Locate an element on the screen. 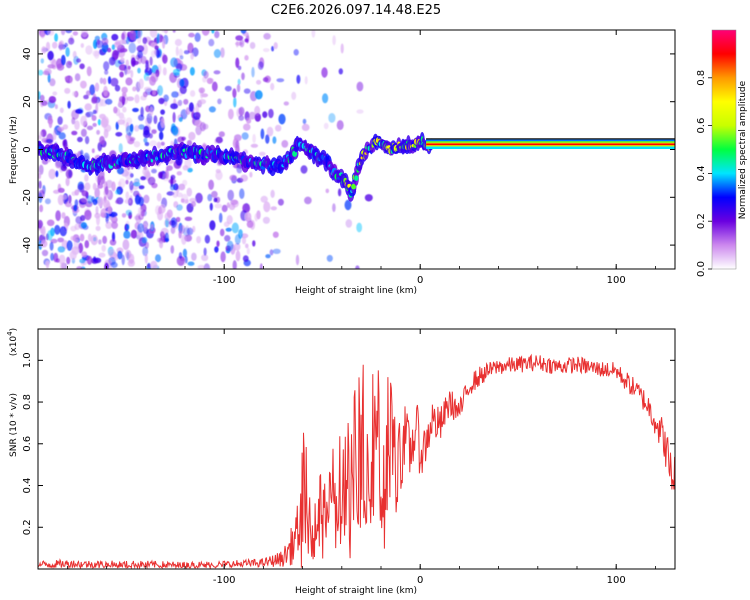  spectrogram-x-label: Height of straight line (km) is located at coordinates (356, 291).